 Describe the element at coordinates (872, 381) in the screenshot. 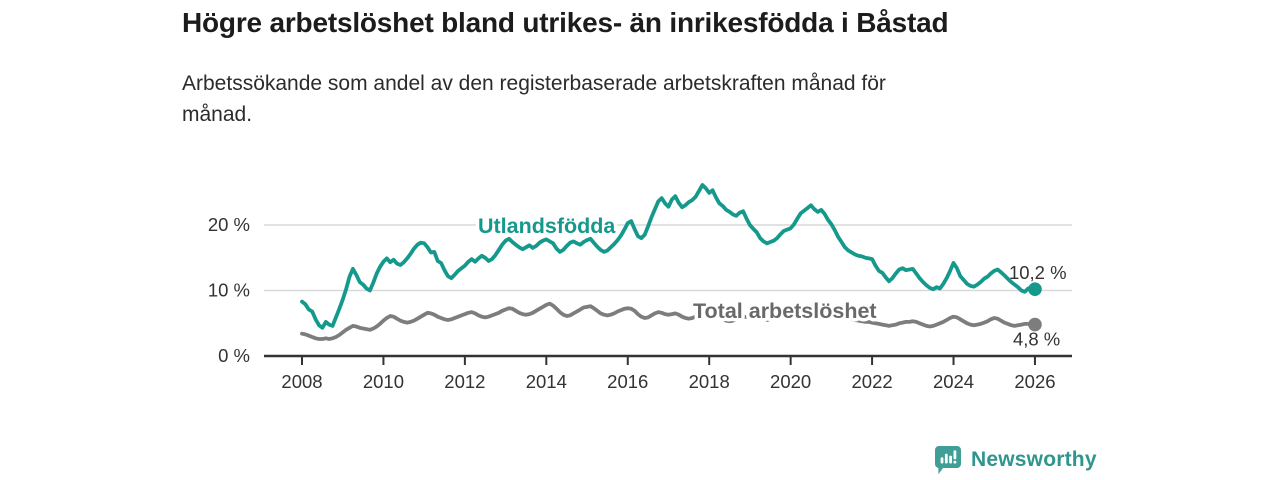

I see `x-tick-label: 2022` at that location.